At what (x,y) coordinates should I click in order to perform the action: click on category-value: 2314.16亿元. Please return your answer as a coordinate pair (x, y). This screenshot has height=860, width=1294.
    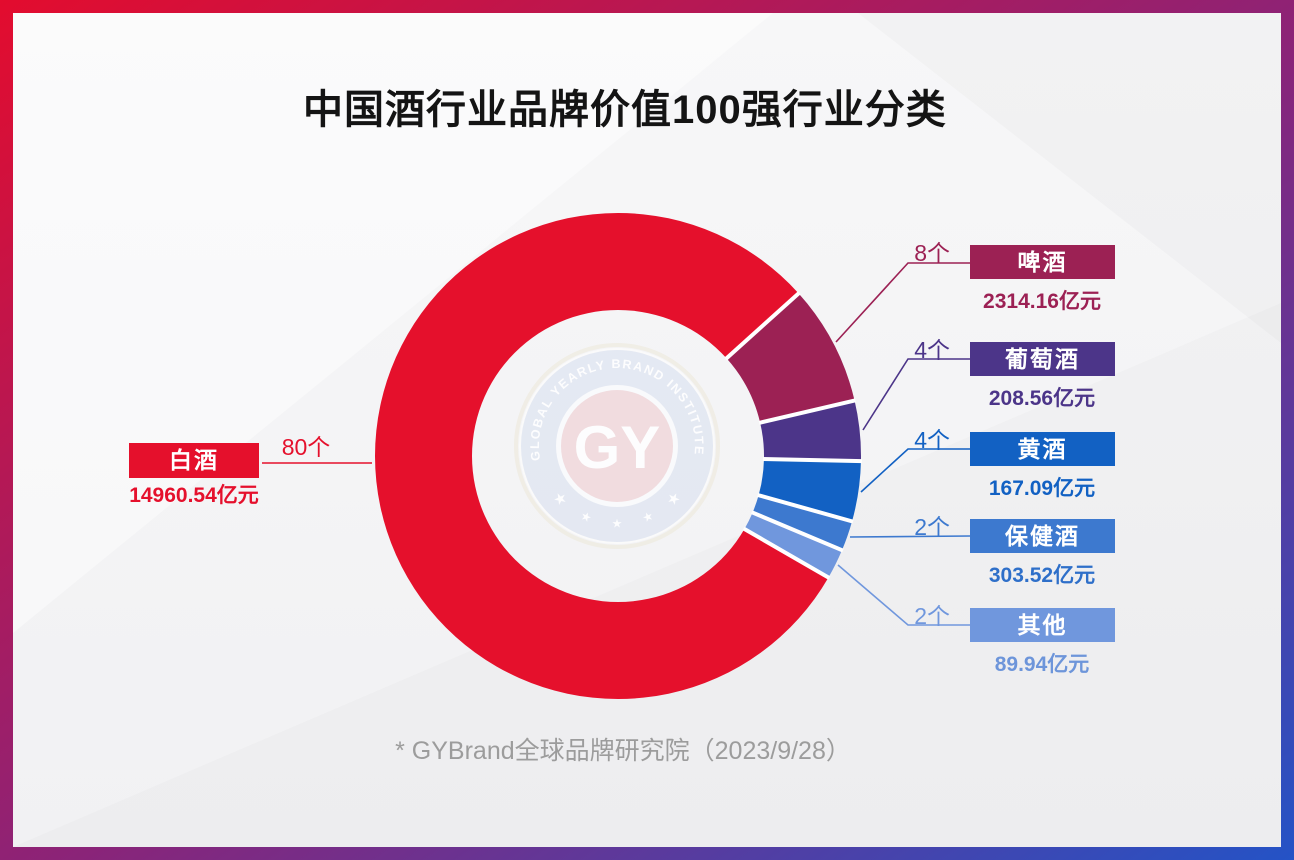
    Looking at the image, I should click on (1042, 301).